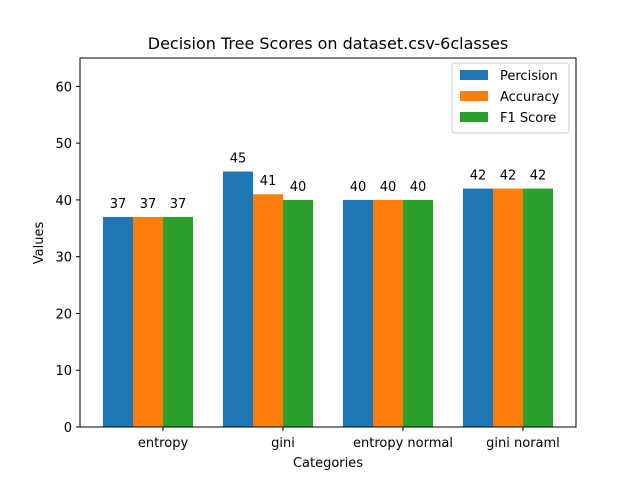 This screenshot has width=640, height=480. What do you see at coordinates (358, 313) in the screenshot?
I see `bar-percision-entropy-normal` at bounding box center [358, 313].